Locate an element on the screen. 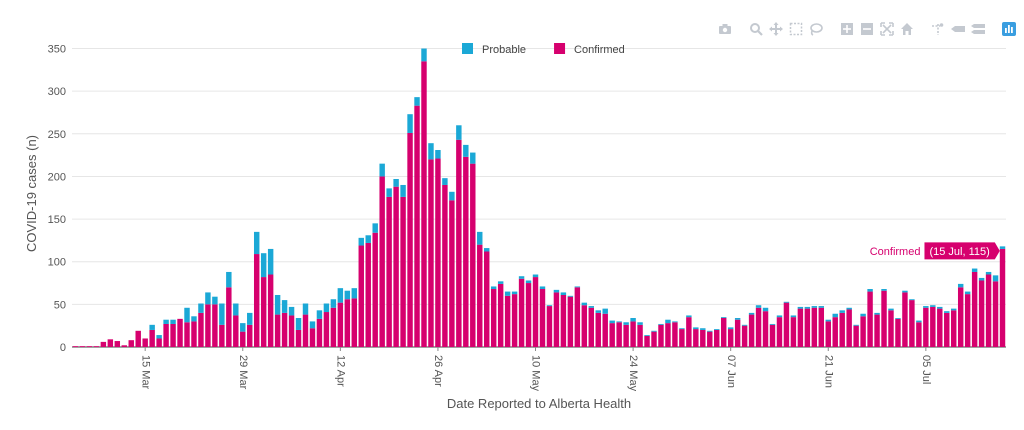 The width and height of the screenshot is (1024, 430). autoscale-icon is located at coordinates (886, 28).